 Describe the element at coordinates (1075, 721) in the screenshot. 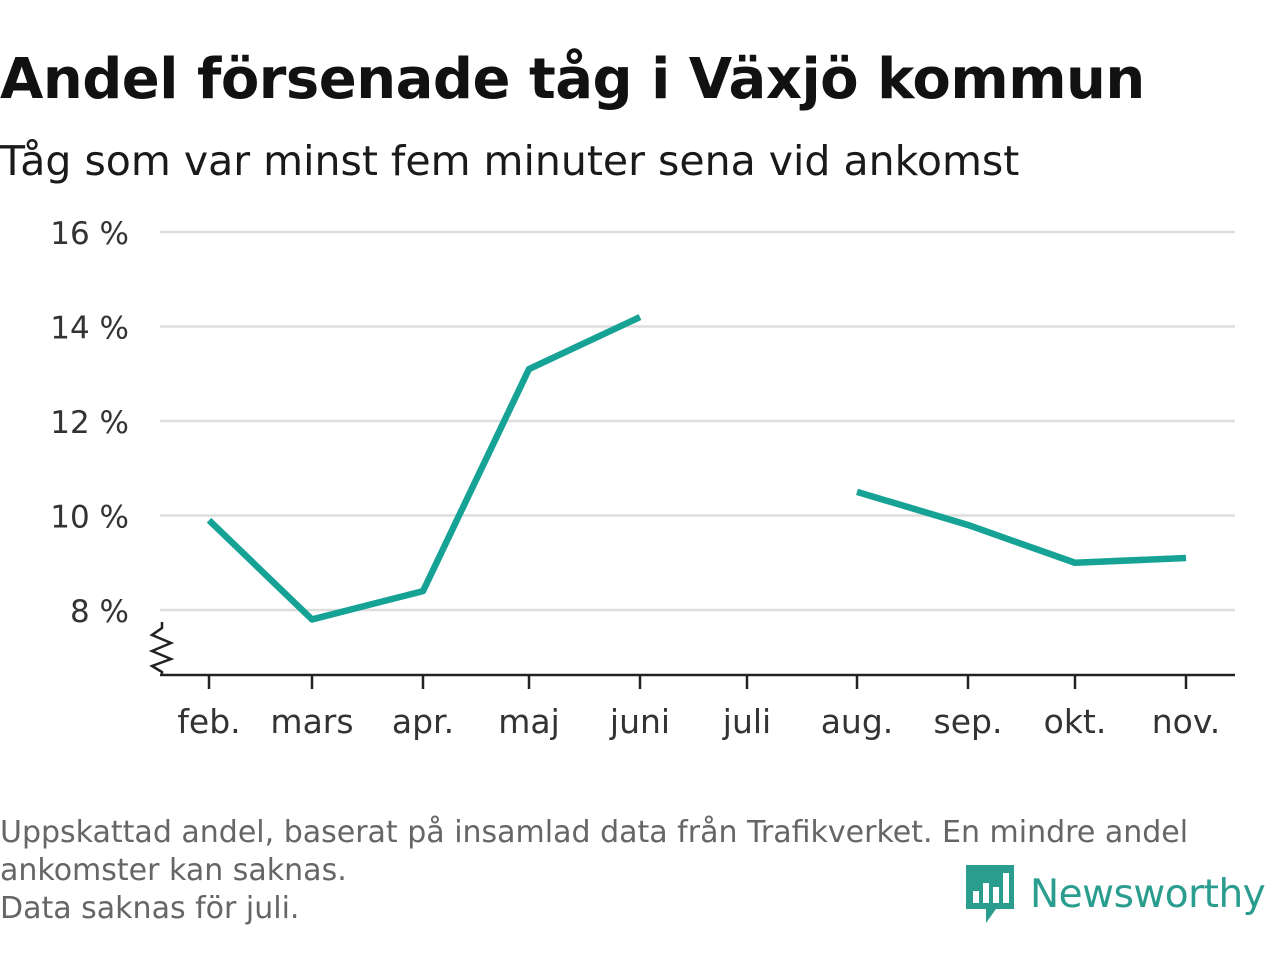

I see `x-tick-label: okt.` at that location.